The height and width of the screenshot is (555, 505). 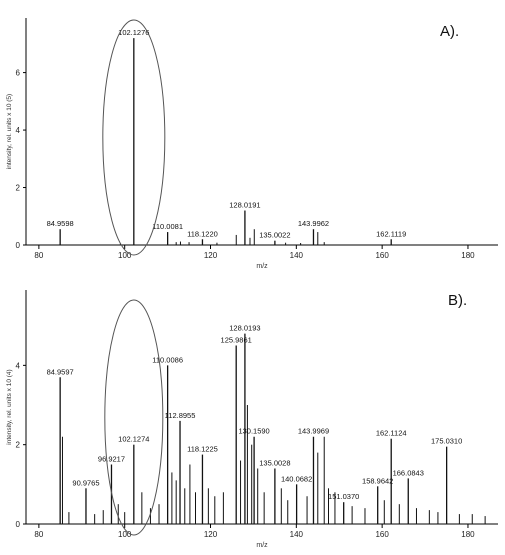 I want to click on panel-label: B)., so click(x=457, y=300).